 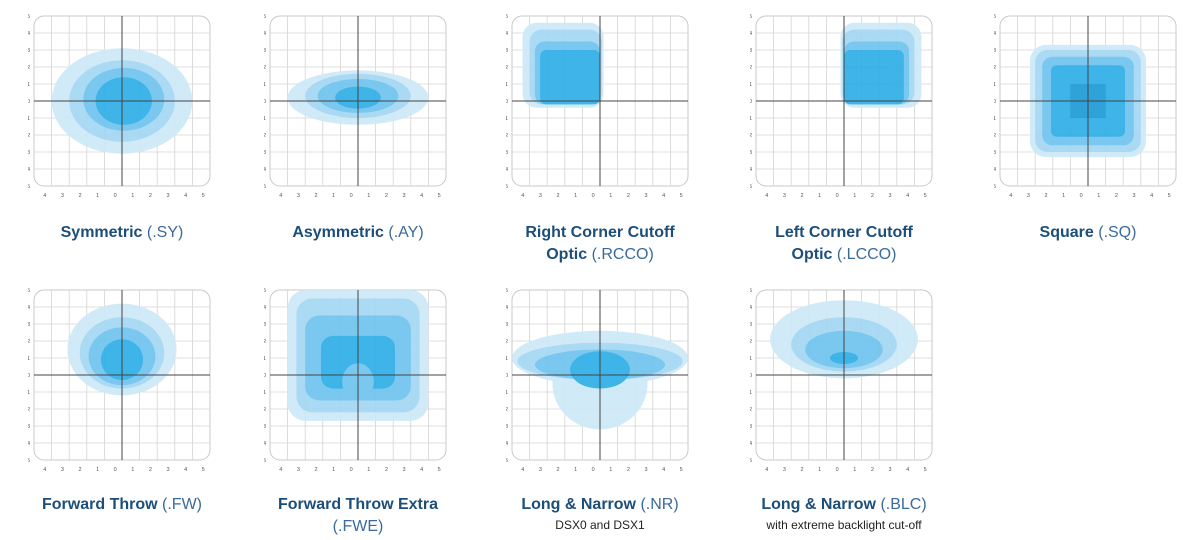 What do you see at coordinates (599, 232) in the screenshot?
I see `pattern-name: Right Corner Cutoff` at bounding box center [599, 232].